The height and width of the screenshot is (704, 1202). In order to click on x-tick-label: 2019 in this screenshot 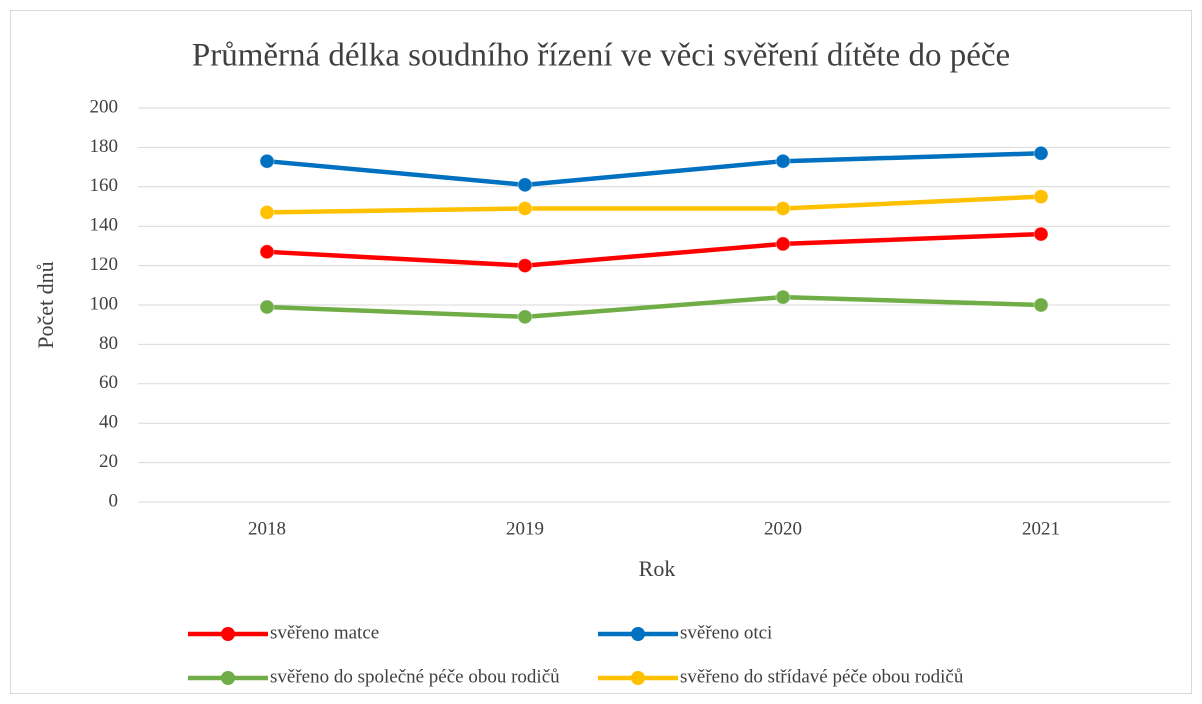, I will do `click(525, 528)`.